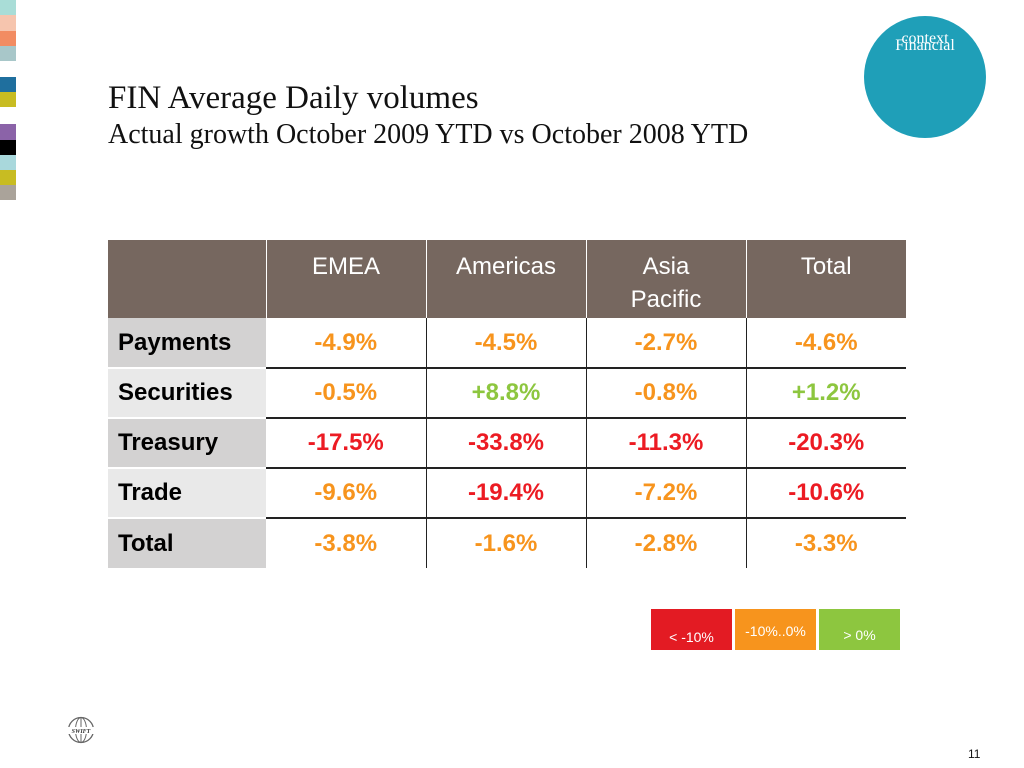 This screenshot has width=1024, height=768. I want to click on table-cell: -4.9%, so click(346, 343).